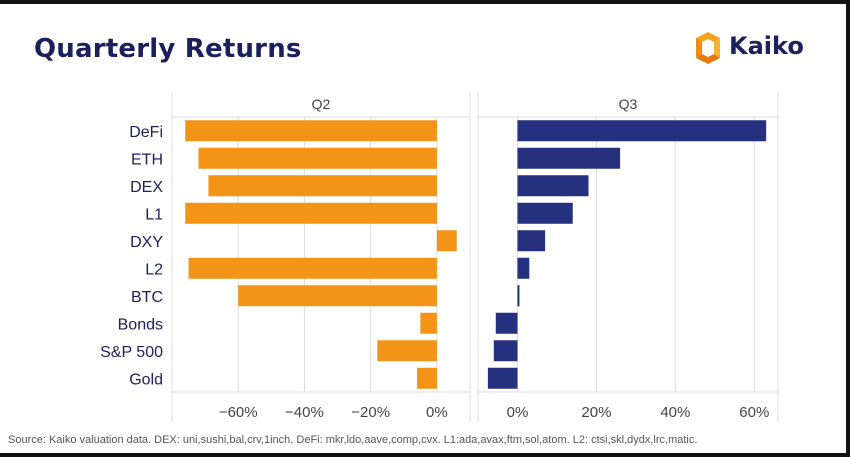 This screenshot has width=850, height=457. Describe the element at coordinates (131, 352) in the screenshot. I see `category-label: S&P 500` at that location.